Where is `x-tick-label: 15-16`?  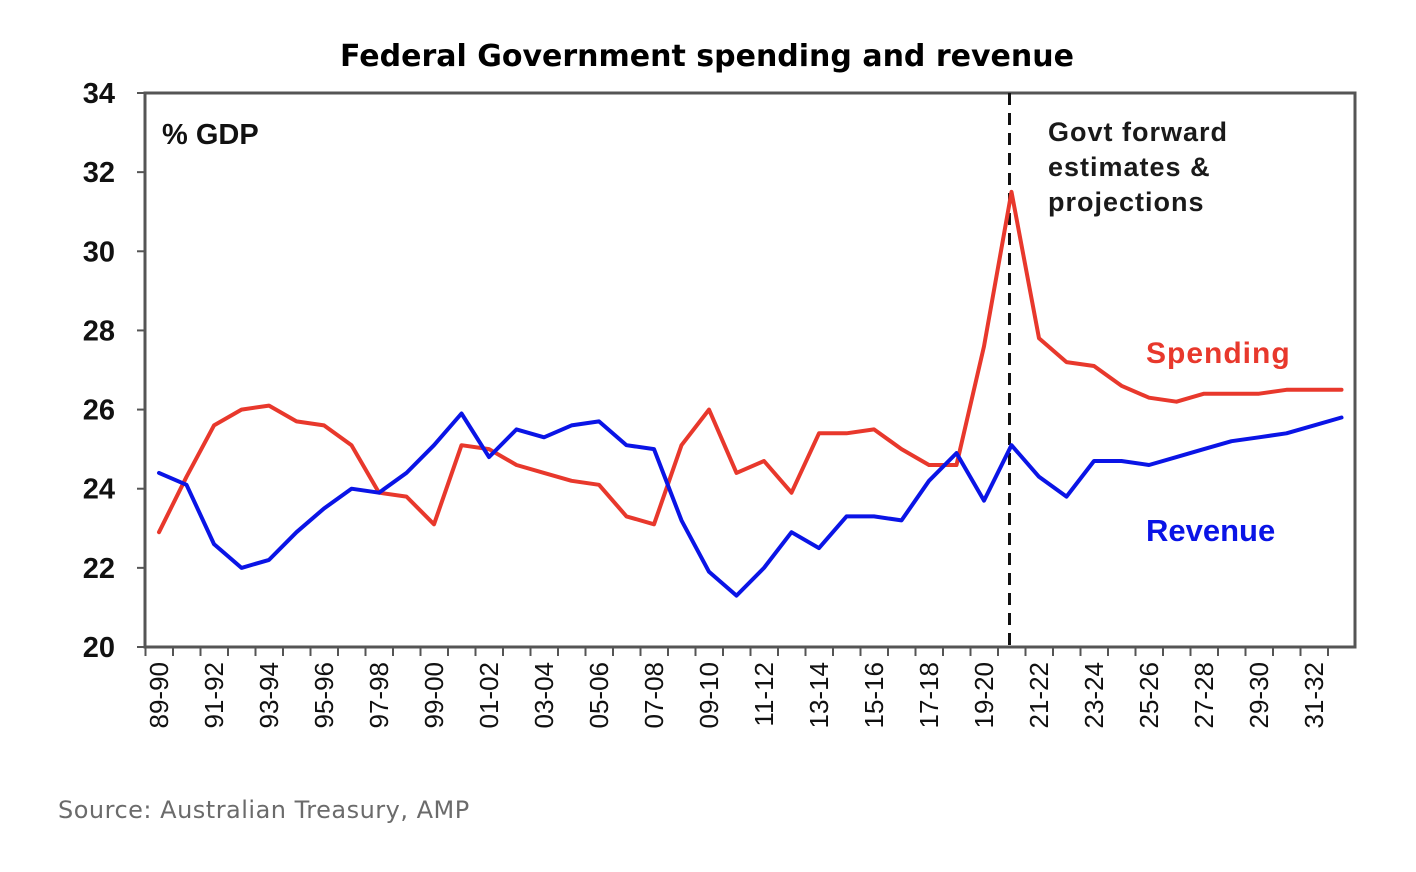
x-tick-label: 15-16 is located at coordinates (874, 695).